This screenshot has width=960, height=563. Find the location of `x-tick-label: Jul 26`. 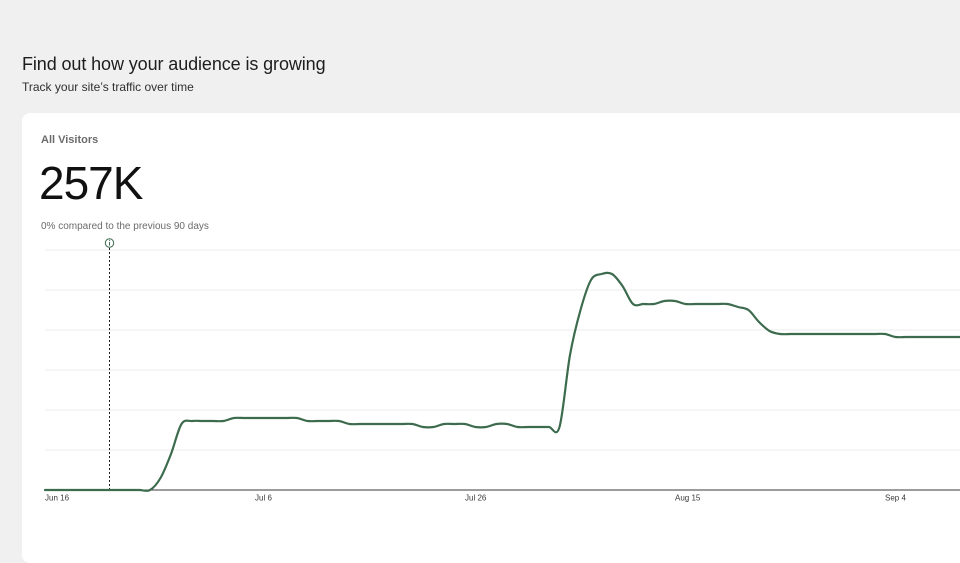

x-tick-label: Jul 26 is located at coordinates (476, 498).